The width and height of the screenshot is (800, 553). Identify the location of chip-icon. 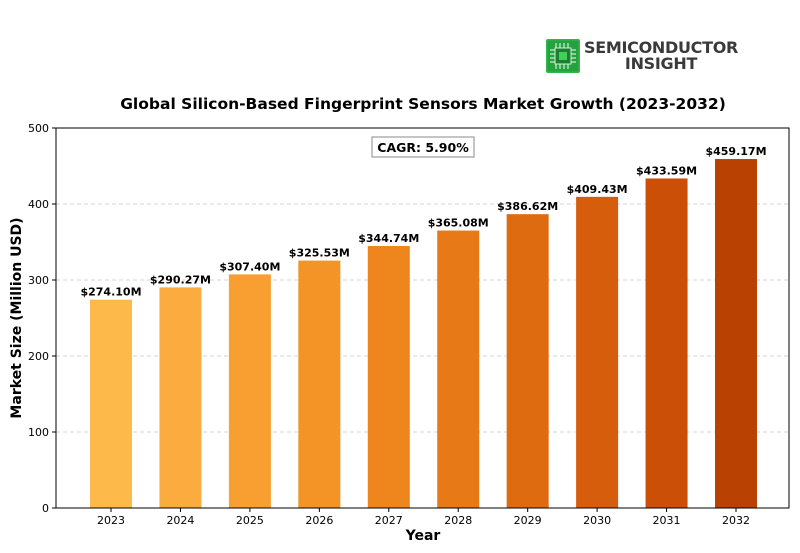
(563, 56).